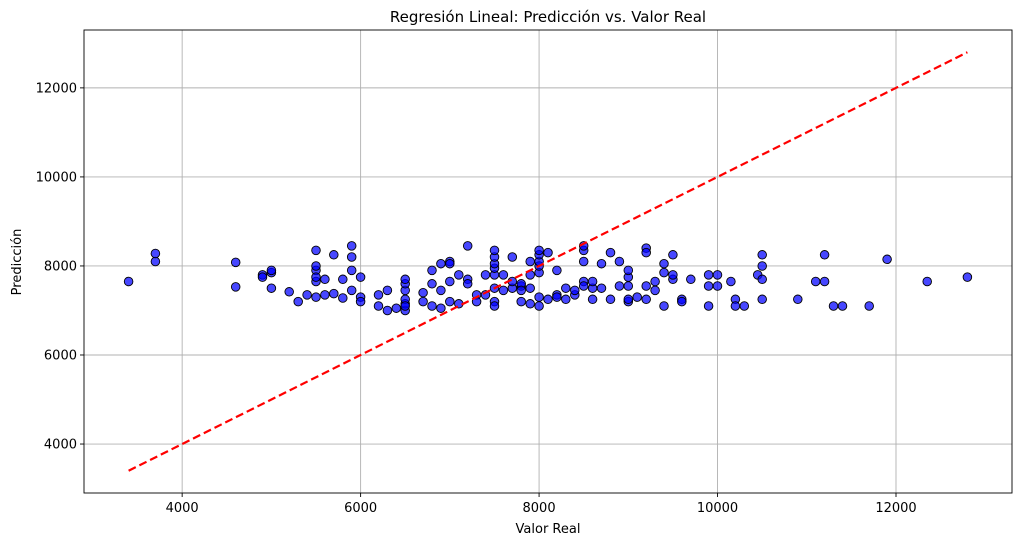 This screenshot has width=1023, height=546. Describe the element at coordinates (60, 355) in the screenshot. I see `y-tick-label: 6000` at that location.